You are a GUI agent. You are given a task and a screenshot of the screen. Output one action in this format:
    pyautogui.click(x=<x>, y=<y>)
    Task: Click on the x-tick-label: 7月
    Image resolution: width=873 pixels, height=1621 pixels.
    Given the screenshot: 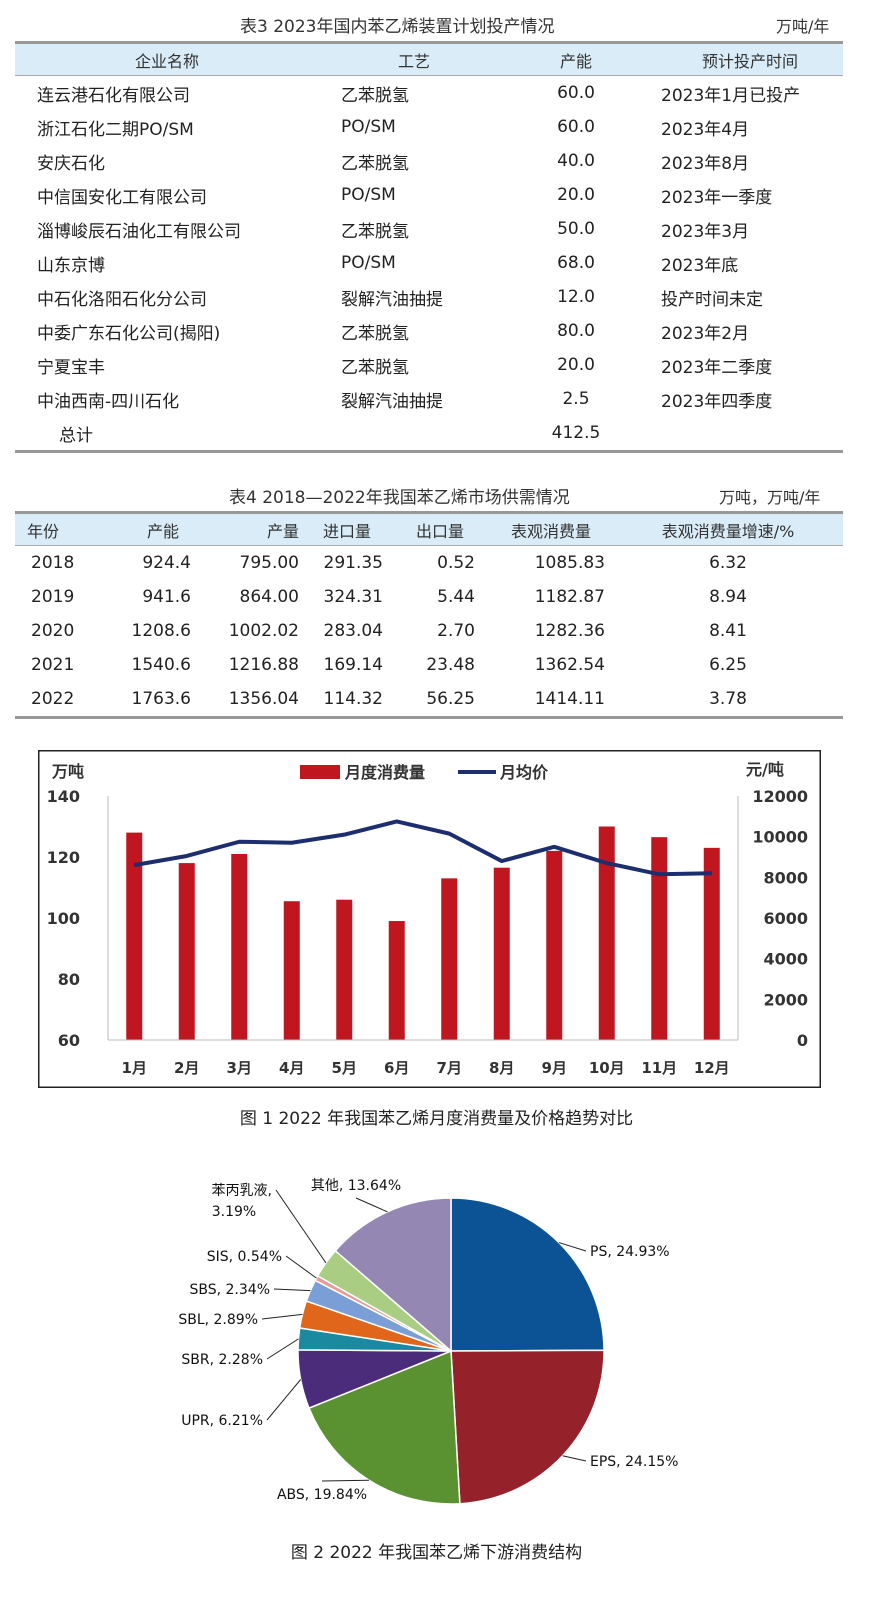 What is the action you would take?
    pyautogui.click(x=449, y=1068)
    